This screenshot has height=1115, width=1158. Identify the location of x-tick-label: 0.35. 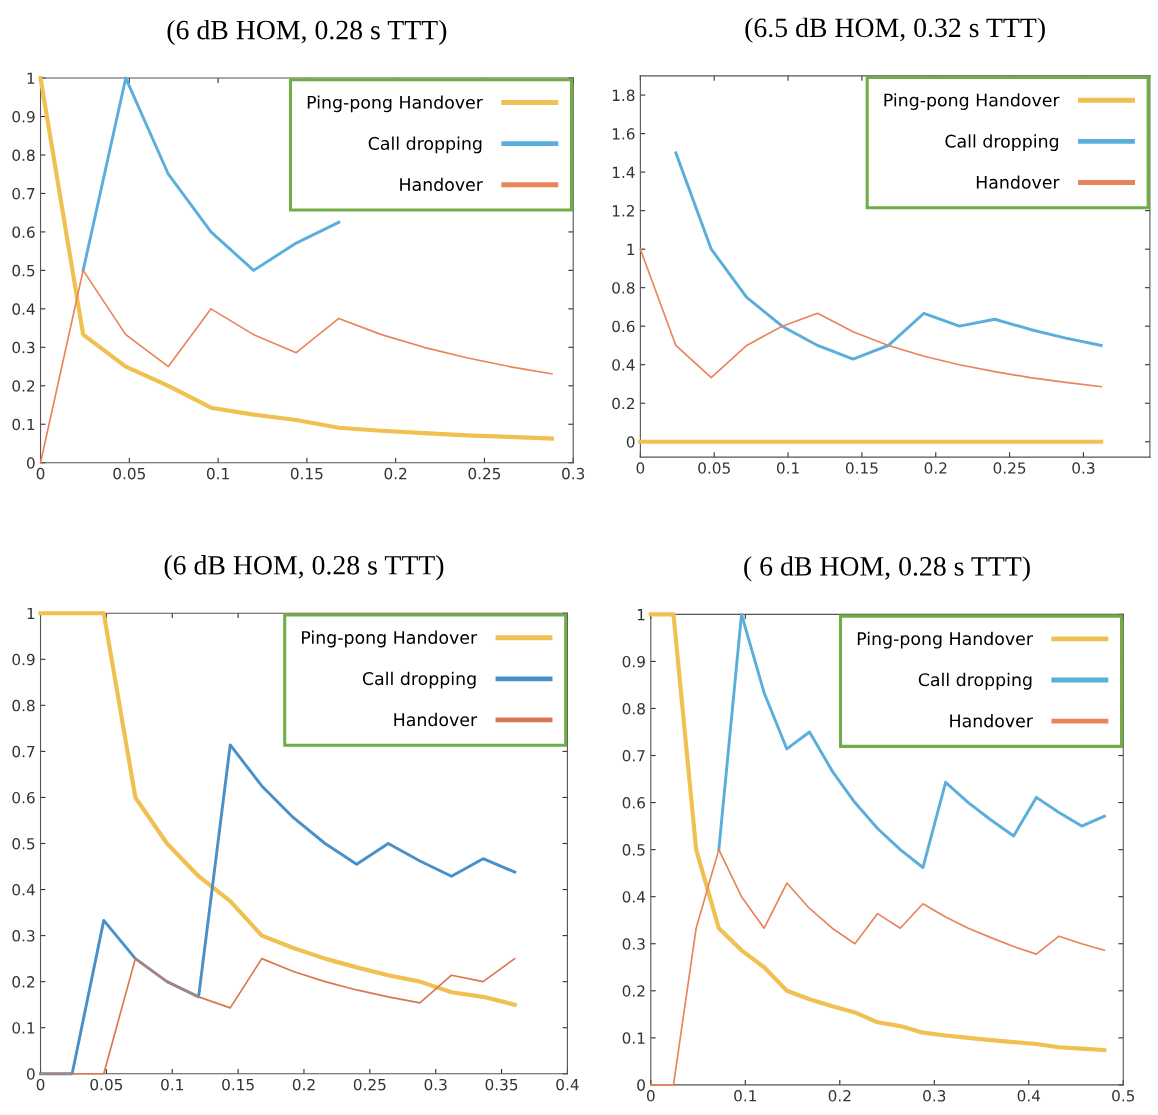
(501, 1084).